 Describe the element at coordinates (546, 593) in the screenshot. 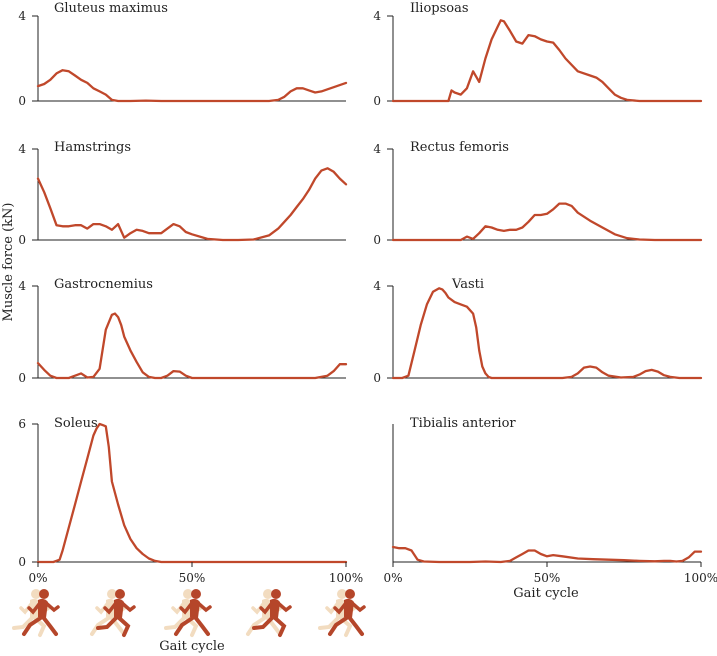

I see `x-axis-label-right: Gait cycle` at that location.